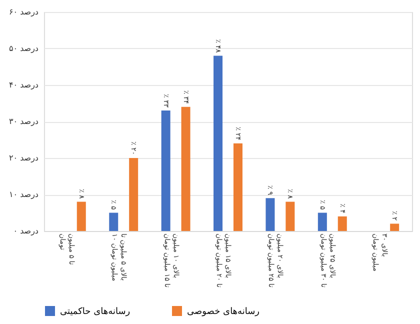 This screenshot has width=420, height=324. What do you see at coordinates (23, 48) in the screenshot?
I see `y-tick-label: ۵۰ درصد` at bounding box center [23, 48].